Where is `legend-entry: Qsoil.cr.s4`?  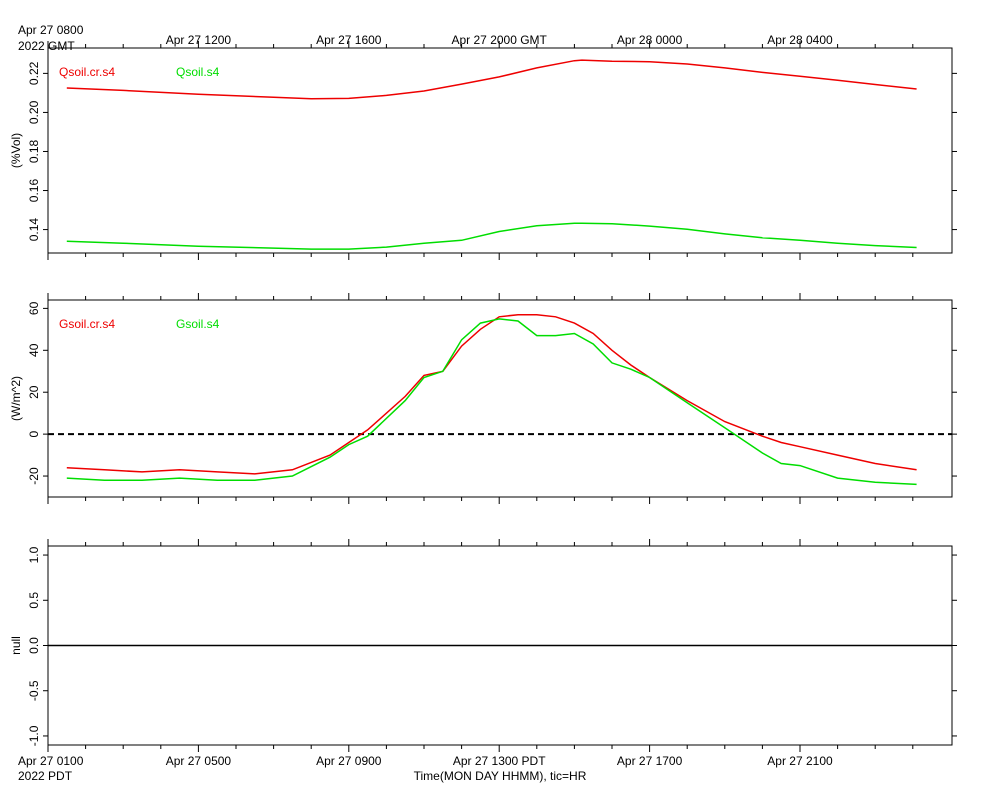
legend-entry: Qsoil.cr.s4 is located at coordinates (87, 72).